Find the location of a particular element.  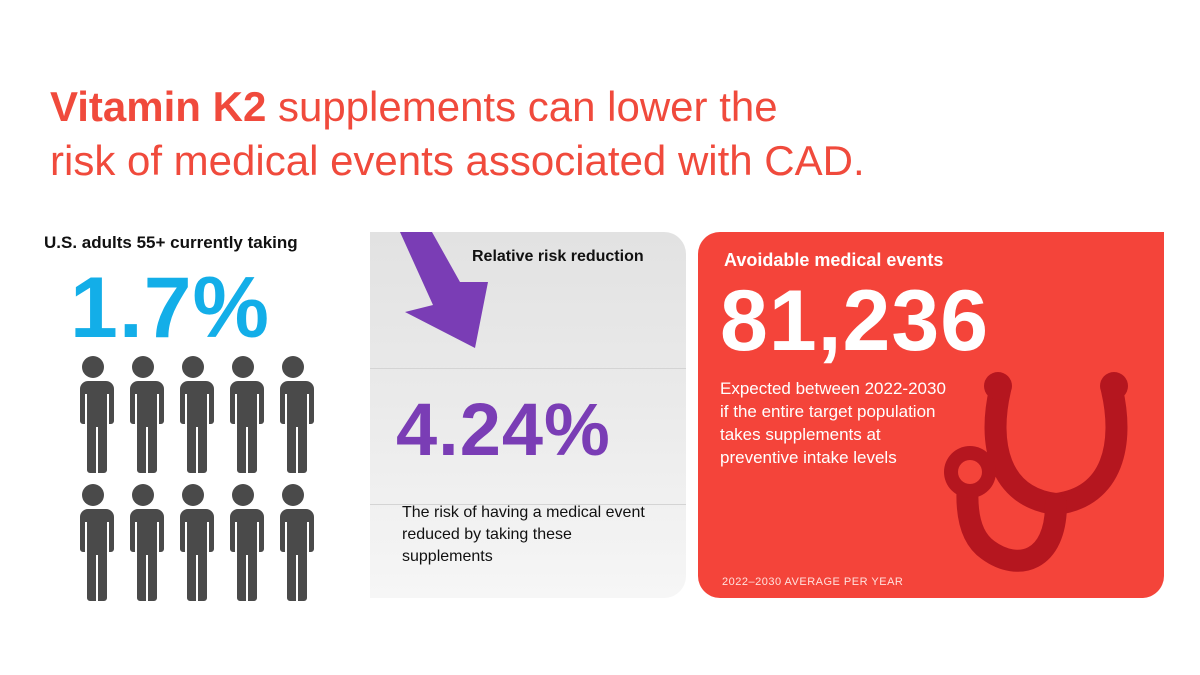

arrow-down-right-icon is located at coordinates (444, 290).